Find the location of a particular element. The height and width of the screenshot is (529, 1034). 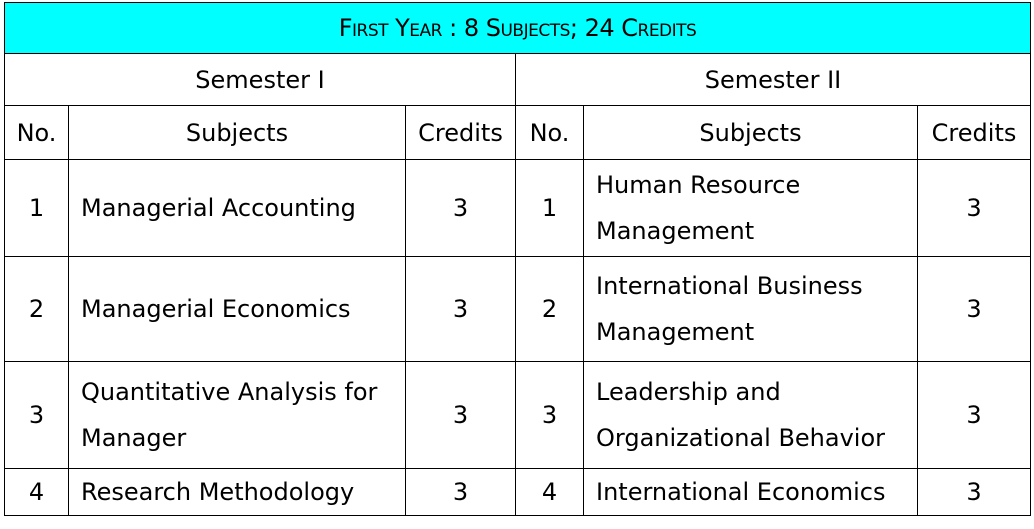

sem1-row-subject: Research Methodology is located at coordinates (237, 492).